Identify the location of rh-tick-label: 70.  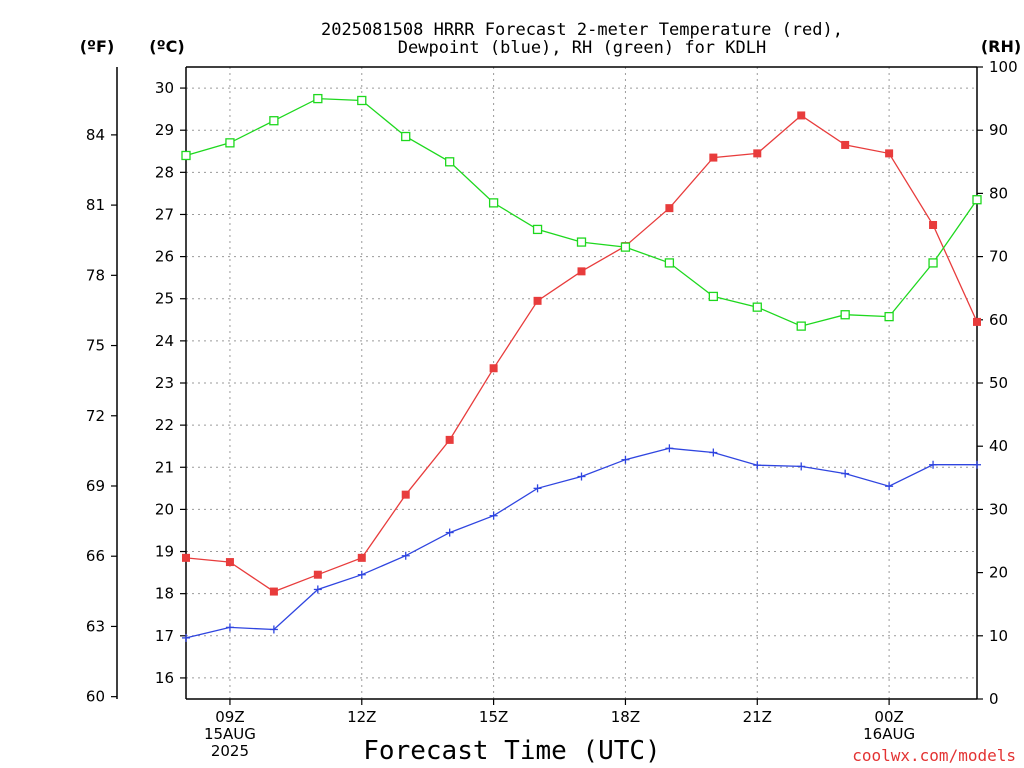
(998, 257).